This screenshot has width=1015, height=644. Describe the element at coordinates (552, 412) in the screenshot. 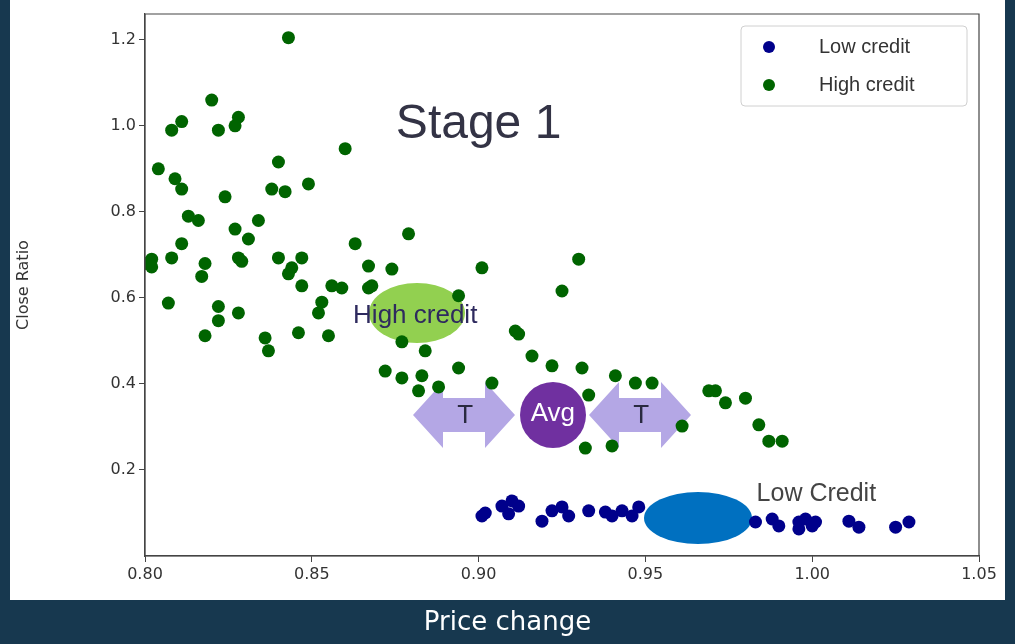

I see `annotation: Avg` at that location.